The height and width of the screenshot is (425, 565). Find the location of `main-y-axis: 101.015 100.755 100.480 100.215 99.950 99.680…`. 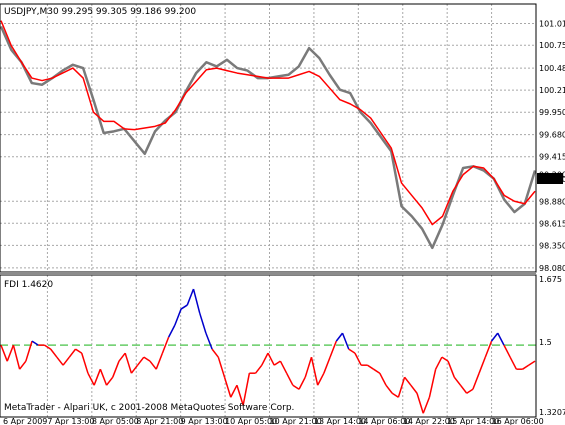

main-y-axis: 101.015 100.755 100.480 100.215 99.950 99.680… is located at coordinates (552, 146).